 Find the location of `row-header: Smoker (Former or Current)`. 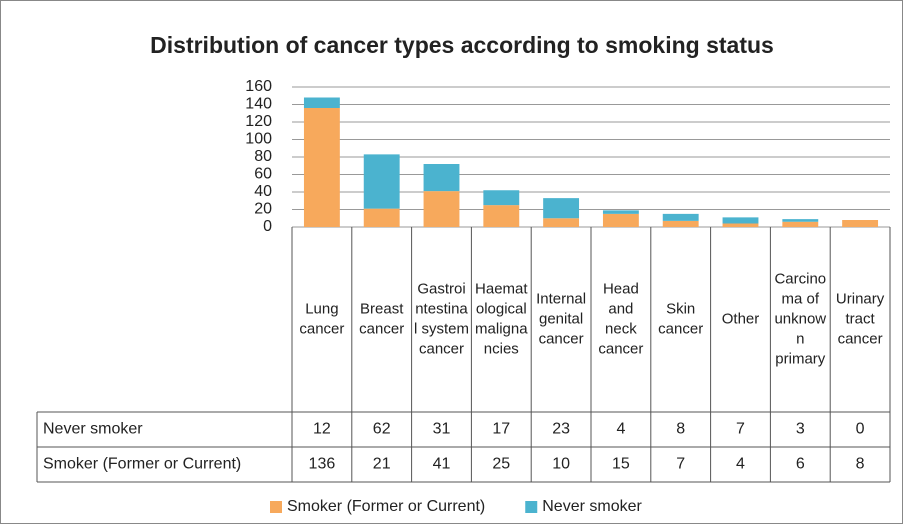

row-header: Smoker (Former or Current) is located at coordinates (142, 464).